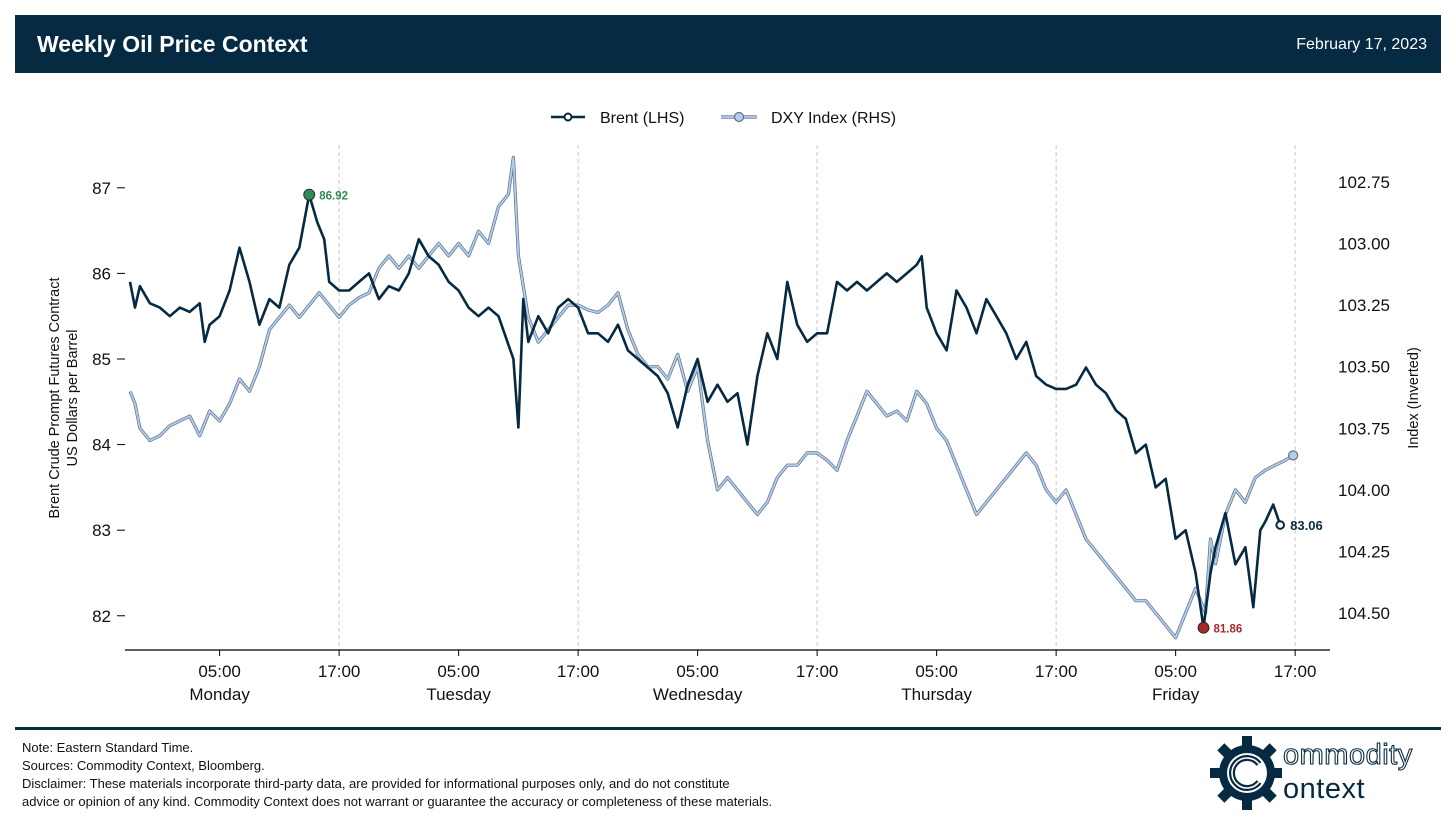 The width and height of the screenshot is (1456, 831). What do you see at coordinates (1293, 455) in the screenshot?
I see `dxy-end-marker` at bounding box center [1293, 455].